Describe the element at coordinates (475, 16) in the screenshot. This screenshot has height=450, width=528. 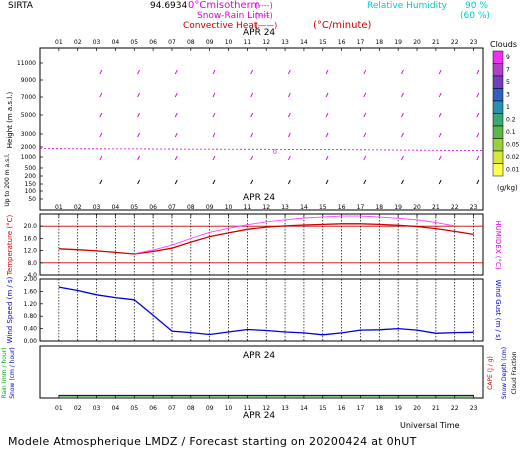
I see `legend-rh-60: (60 %)` at that location.